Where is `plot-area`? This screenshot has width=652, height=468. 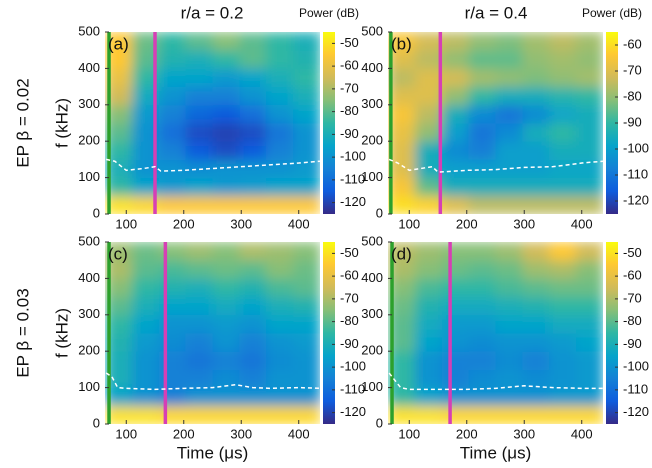
plot-area is located at coordinates (495, 333).